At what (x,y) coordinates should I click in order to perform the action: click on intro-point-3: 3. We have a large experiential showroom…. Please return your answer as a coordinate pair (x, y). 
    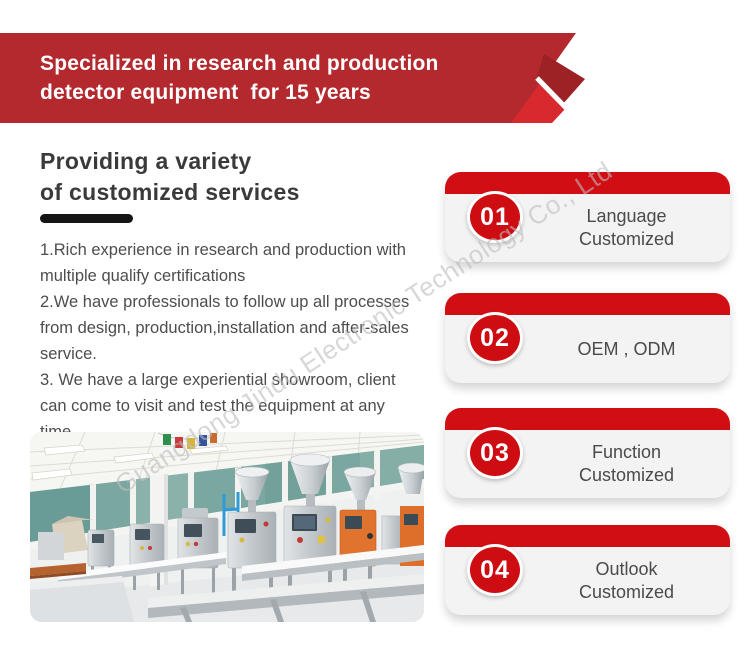
    Looking at the image, I should click on (218, 406).